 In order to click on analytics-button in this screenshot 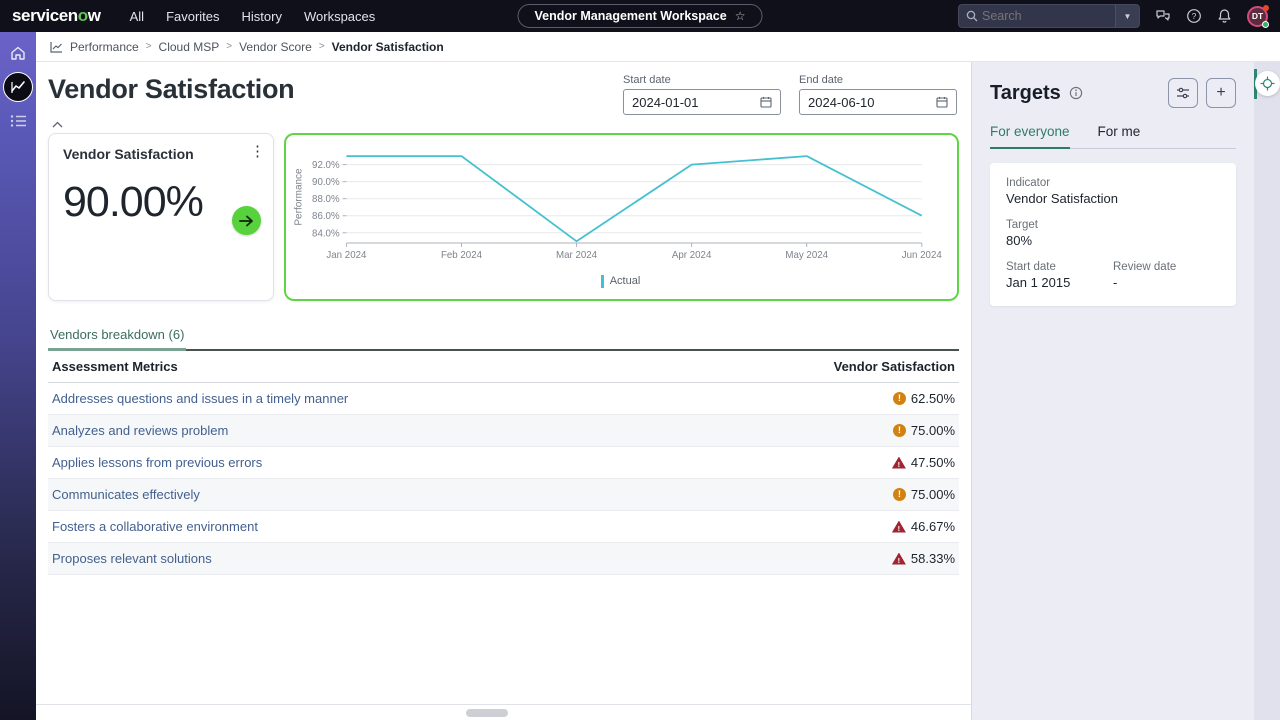, I will do `click(18, 87)`.